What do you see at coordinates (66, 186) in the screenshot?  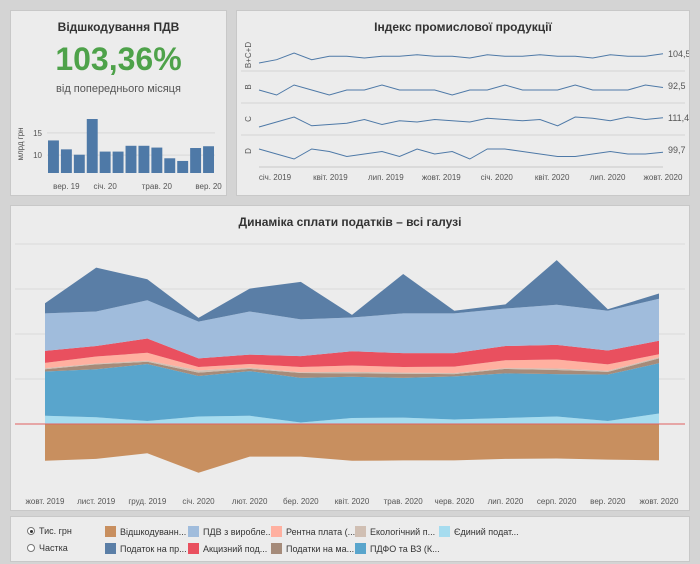 I see `vat-xtick-label: вер. 19` at bounding box center [66, 186].